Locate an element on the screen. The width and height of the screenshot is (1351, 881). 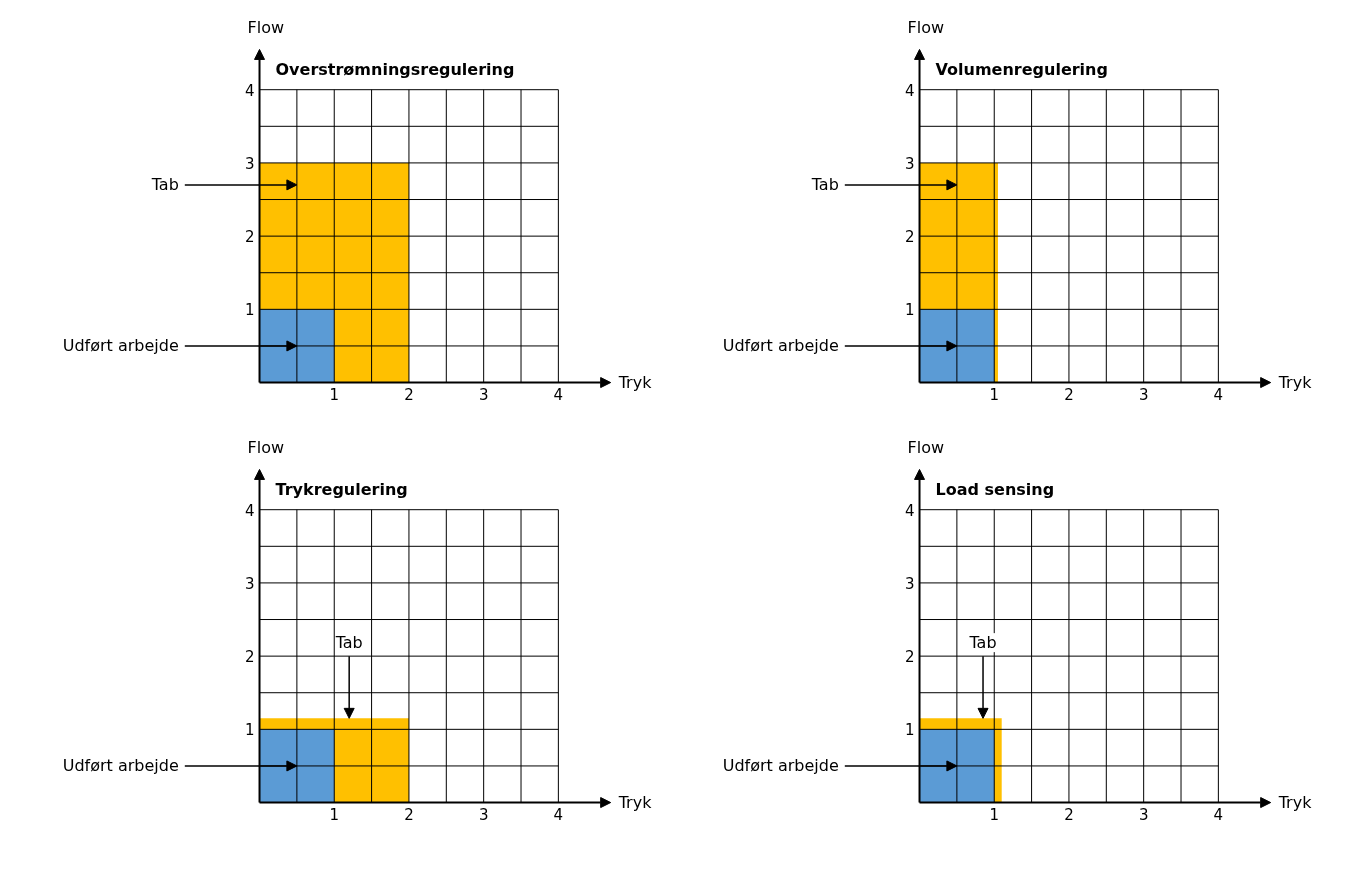
text: Overstrømningsregulering is located at coordinates (395, 70).